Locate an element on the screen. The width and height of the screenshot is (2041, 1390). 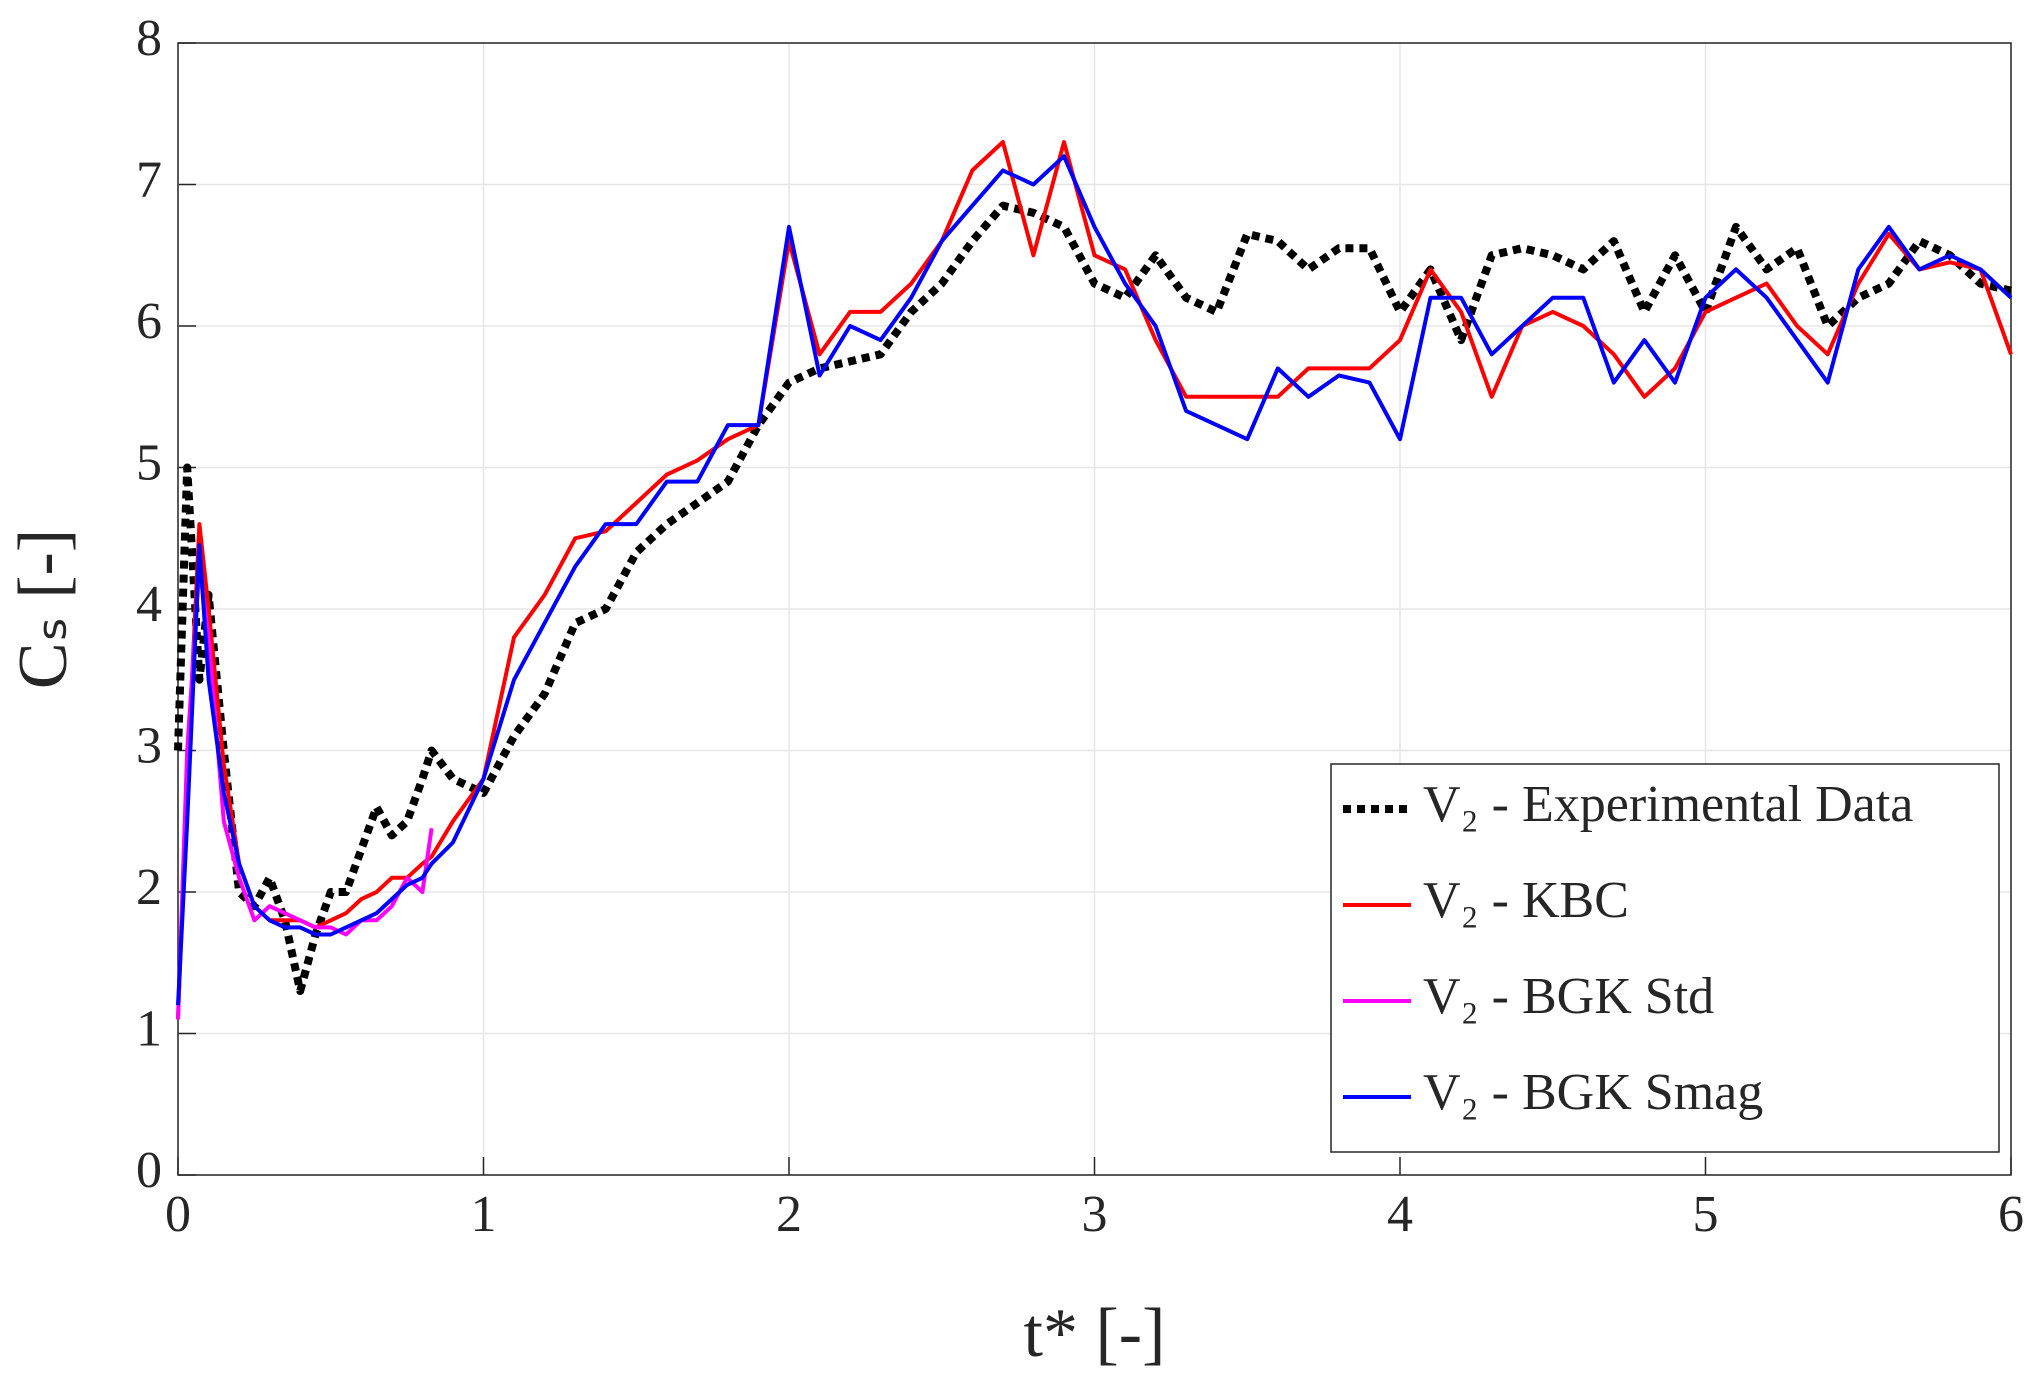
y-tick-label: 7 is located at coordinates (149, 179).